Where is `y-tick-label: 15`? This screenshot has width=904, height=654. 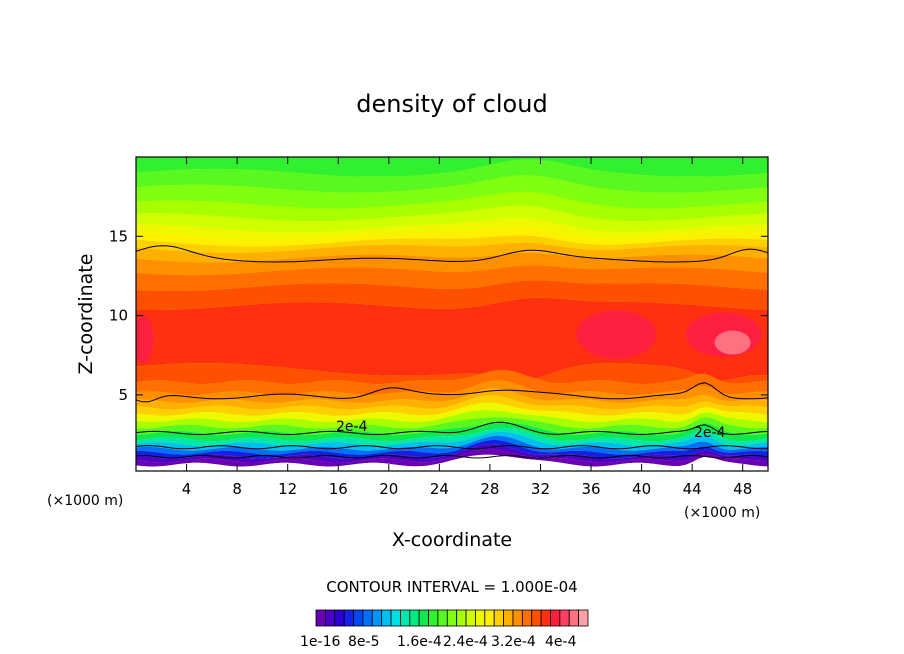
y-tick-label: 15 is located at coordinates (118, 236).